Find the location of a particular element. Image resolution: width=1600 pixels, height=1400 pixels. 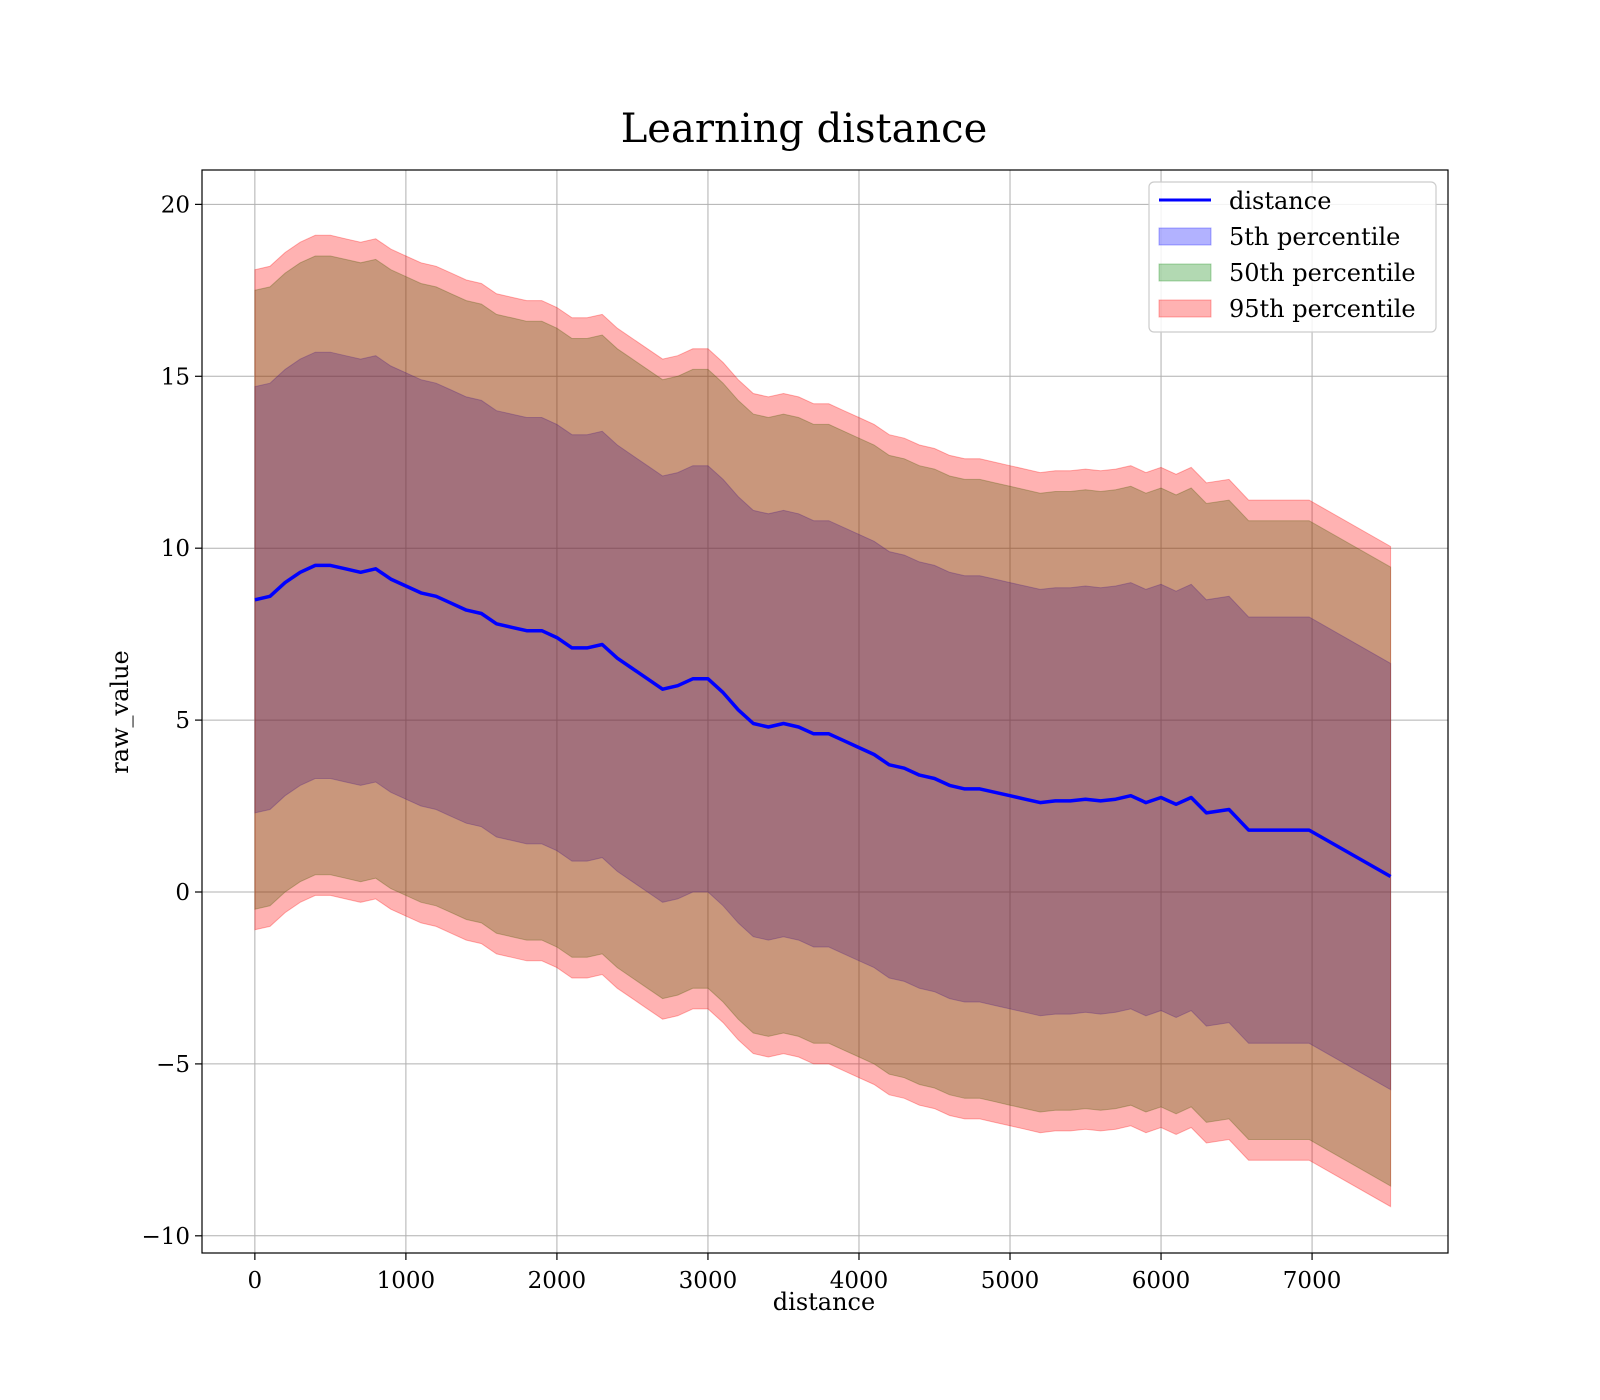

legend-swatch-50th-percentile is located at coordinates (1185, 272).